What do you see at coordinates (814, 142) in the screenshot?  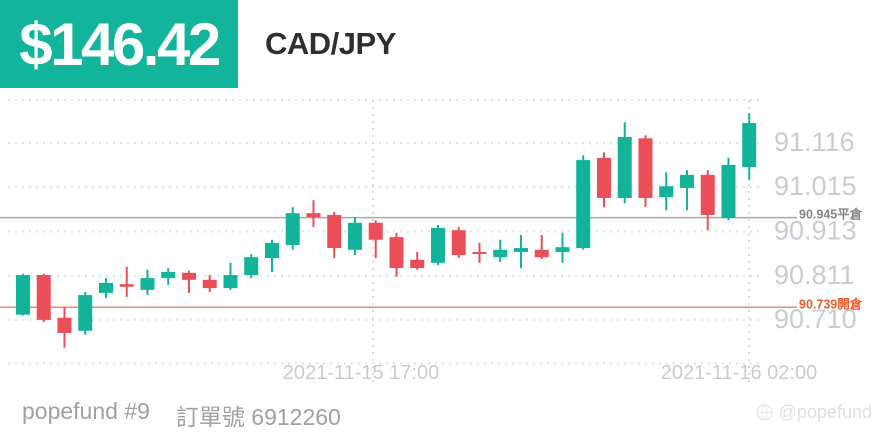 I see `y-axis-label: 91.116` at bounding box center [814, 142].